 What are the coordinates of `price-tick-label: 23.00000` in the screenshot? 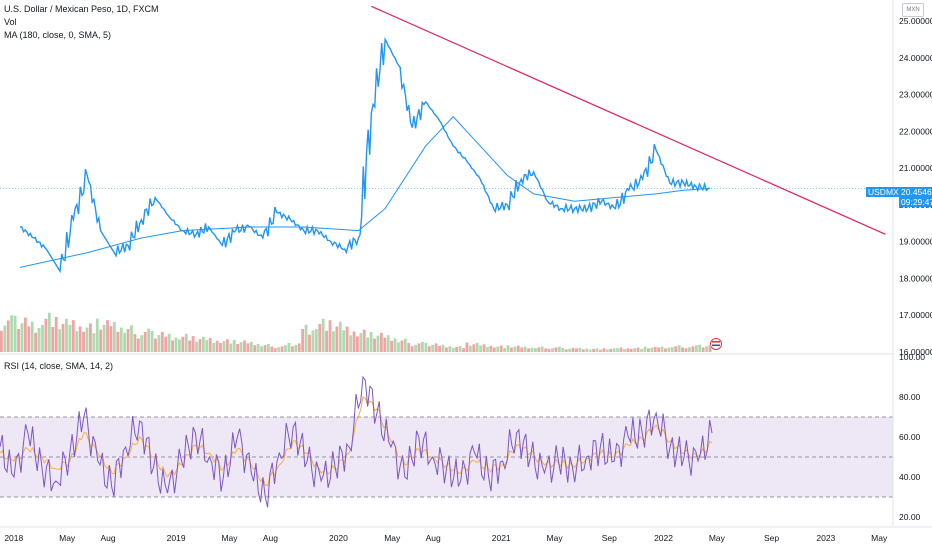 It's located at (915, 95).